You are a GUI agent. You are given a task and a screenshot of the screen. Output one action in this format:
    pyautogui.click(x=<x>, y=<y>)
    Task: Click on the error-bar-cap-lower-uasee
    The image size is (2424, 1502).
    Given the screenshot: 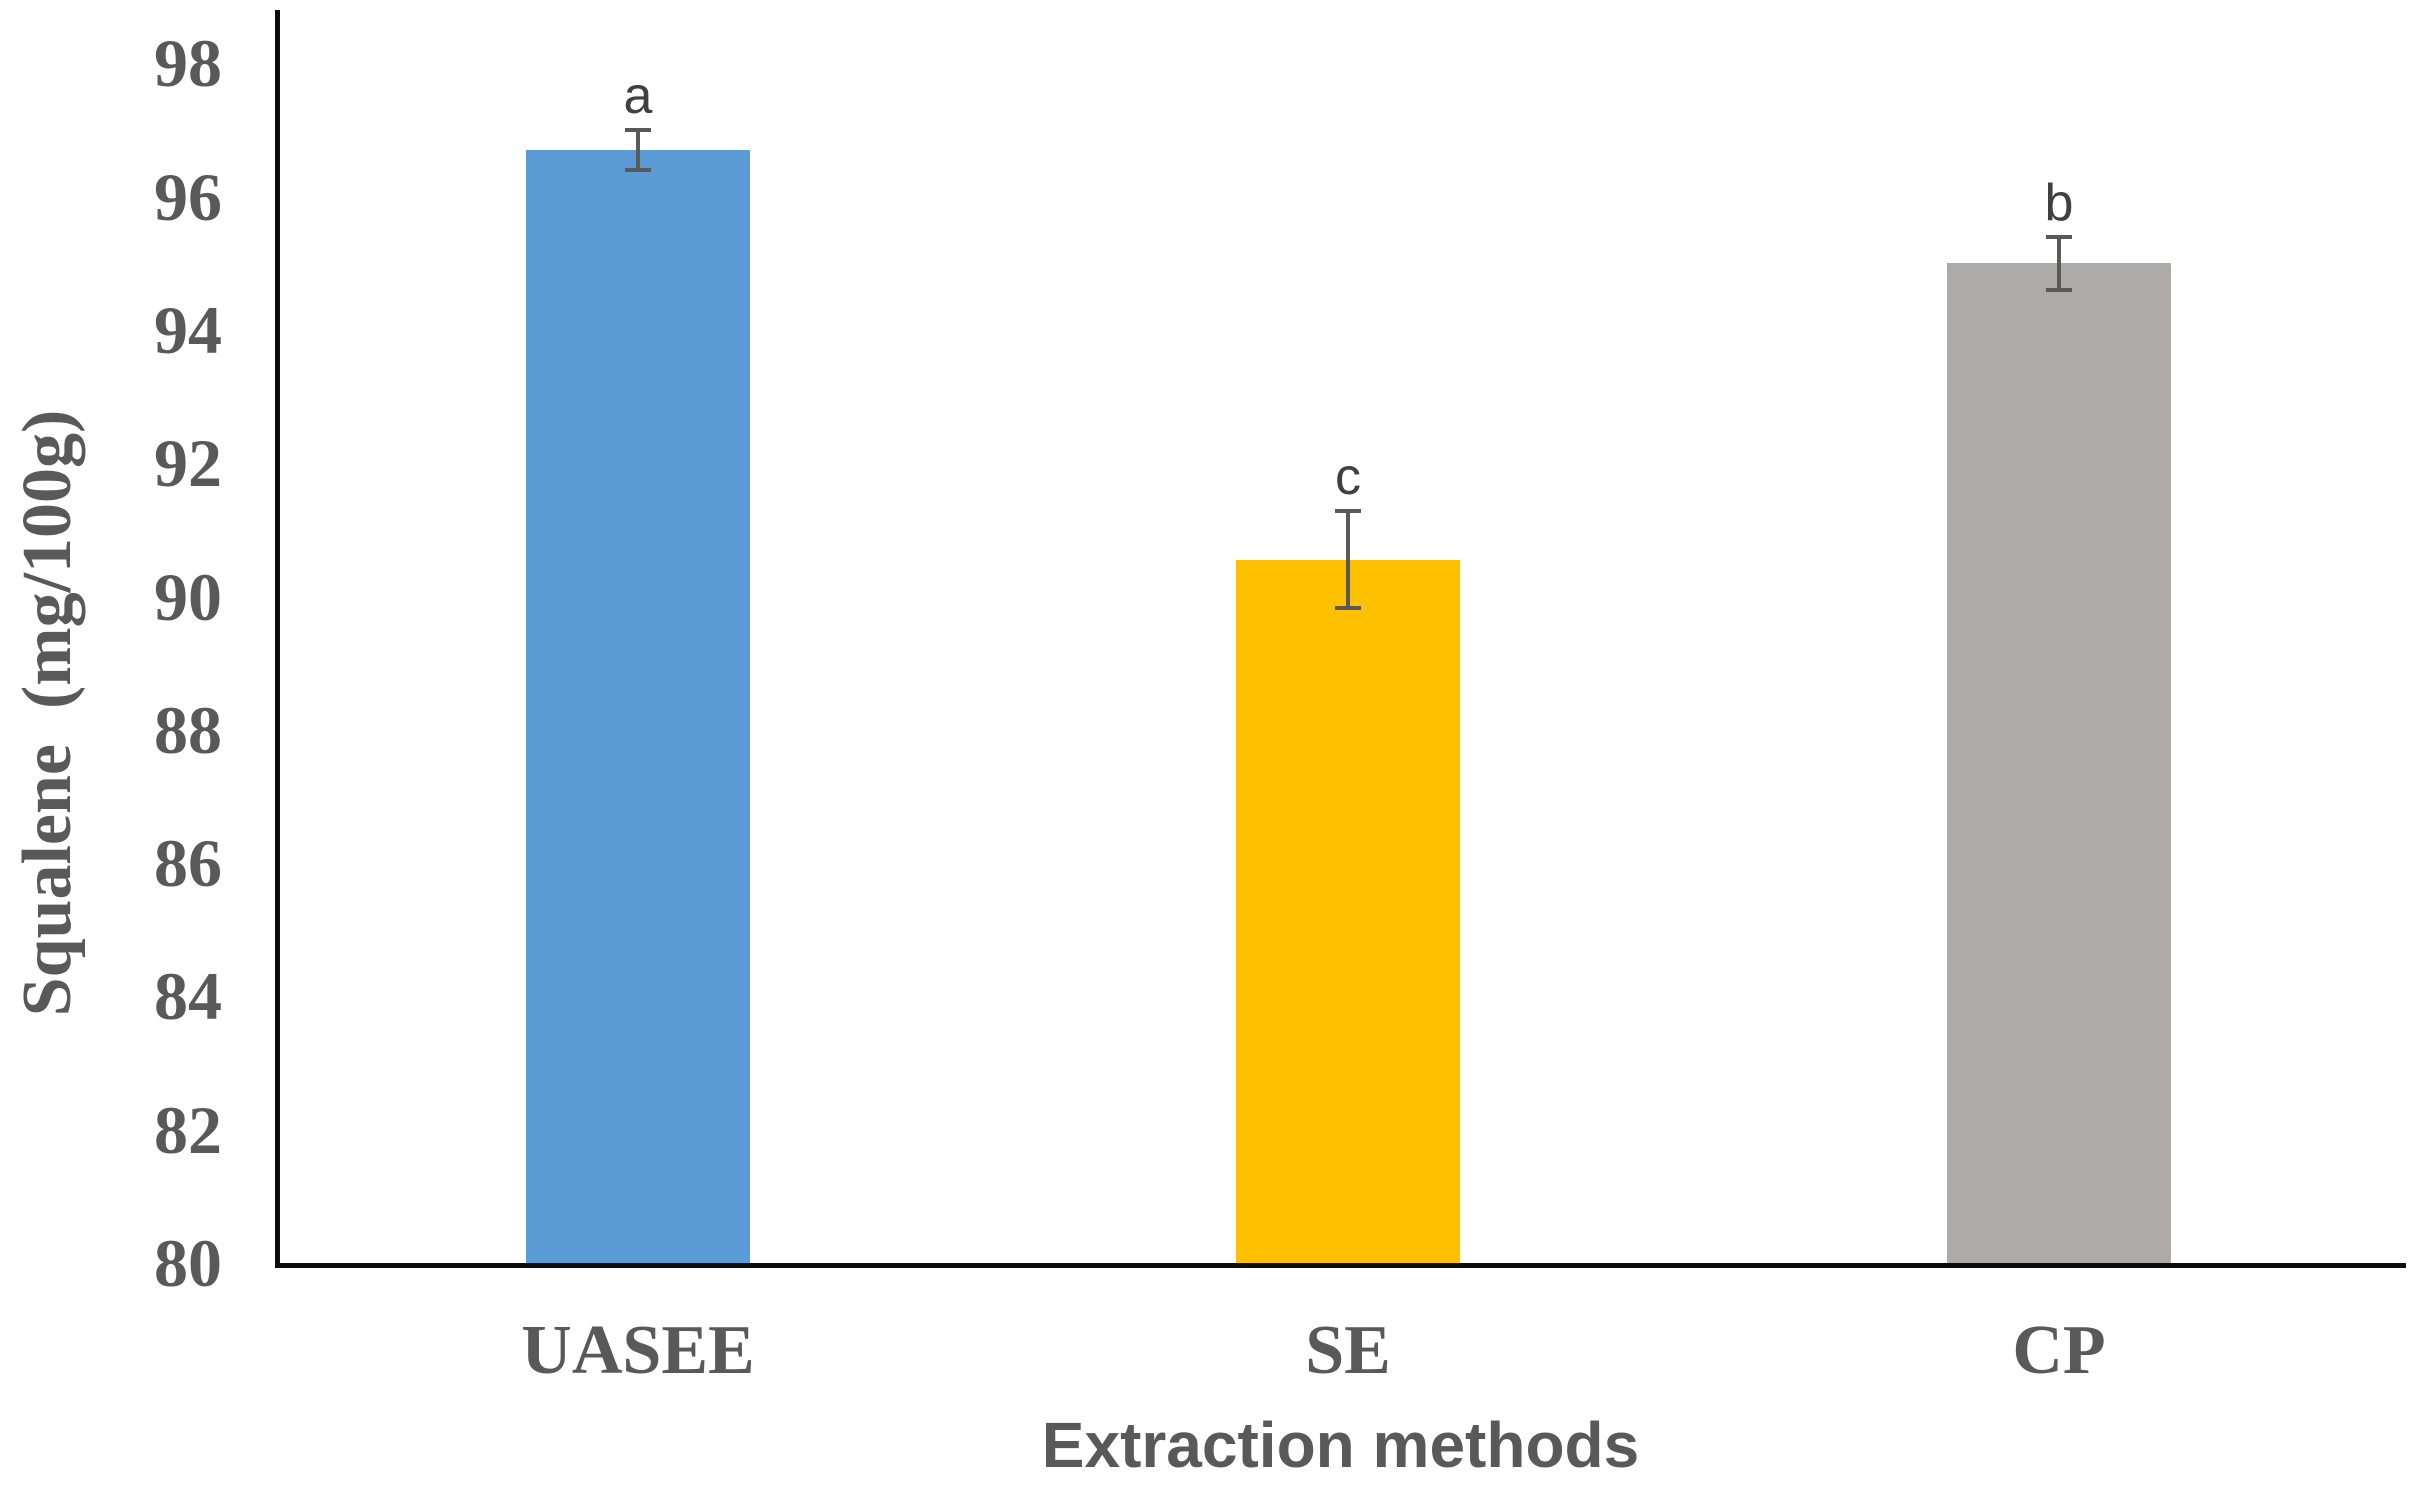 What is the action you would take?
    pyautogui.click(x=638, y=169)
    